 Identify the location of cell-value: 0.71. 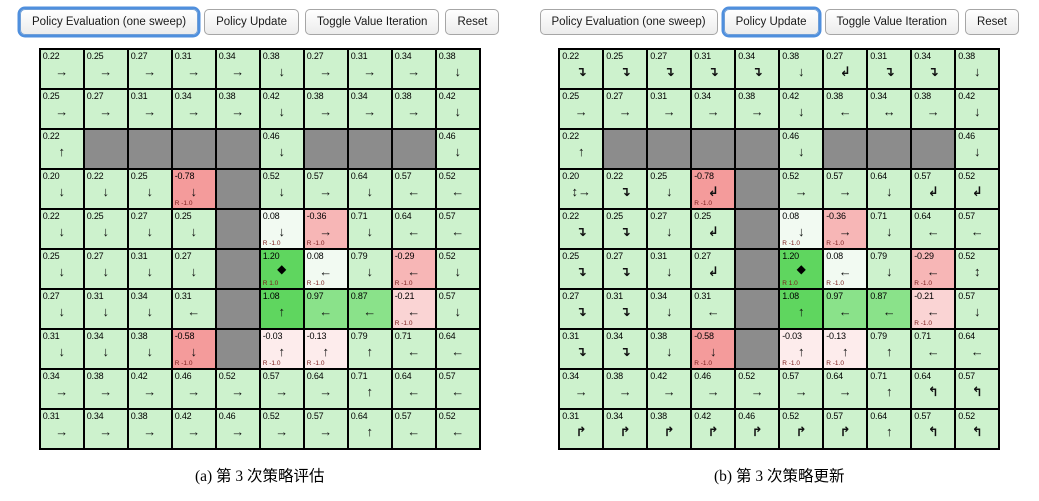
(922, 336).